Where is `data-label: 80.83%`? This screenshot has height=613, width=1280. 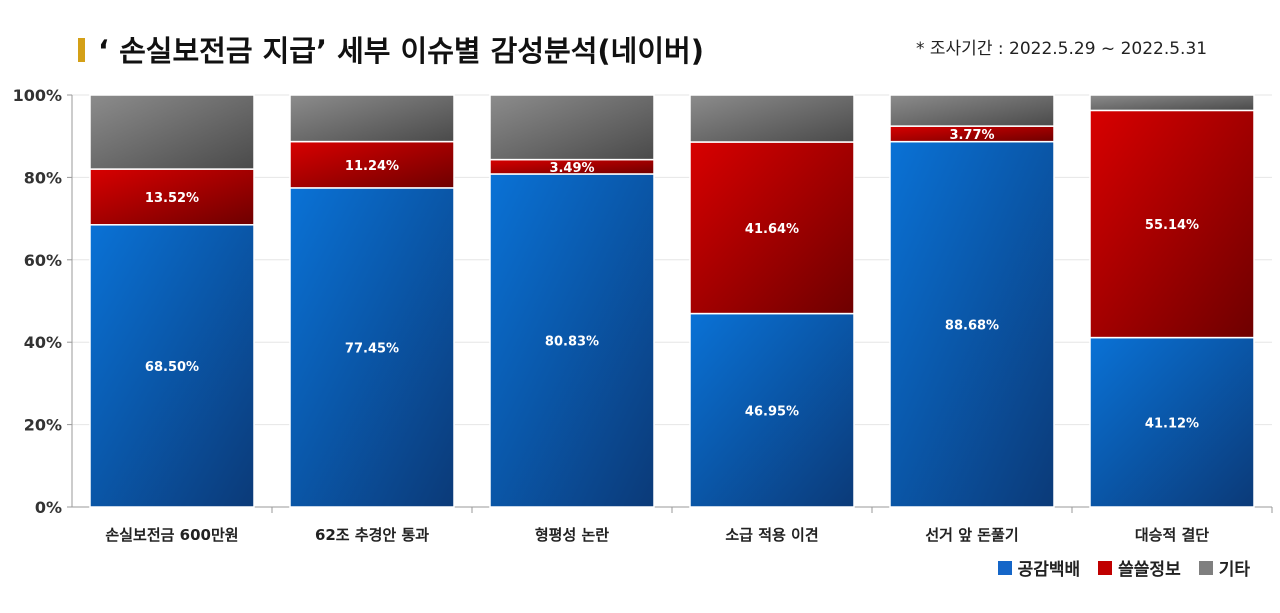
data-label: 80.83% is located at coordinates (572, 341).